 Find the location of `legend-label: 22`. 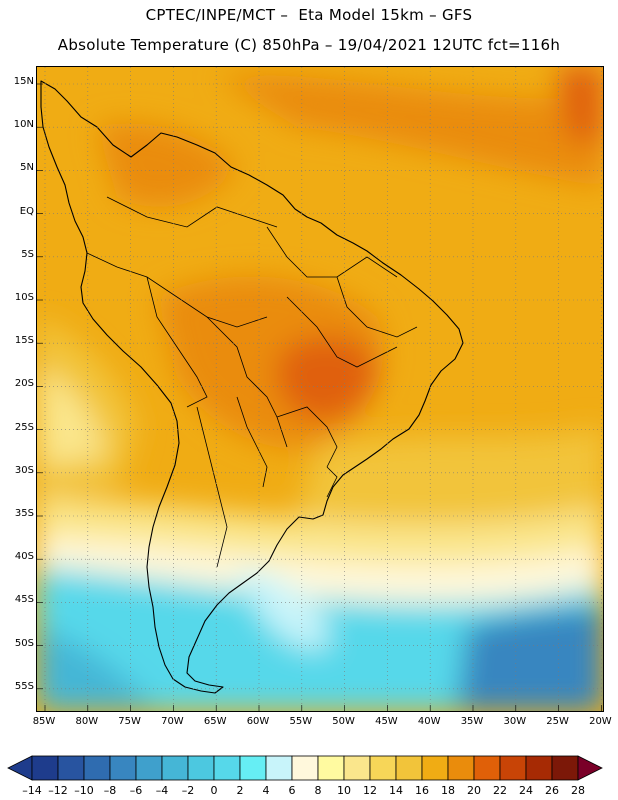

legend-label: 22 is located at coordinates (500, 790).